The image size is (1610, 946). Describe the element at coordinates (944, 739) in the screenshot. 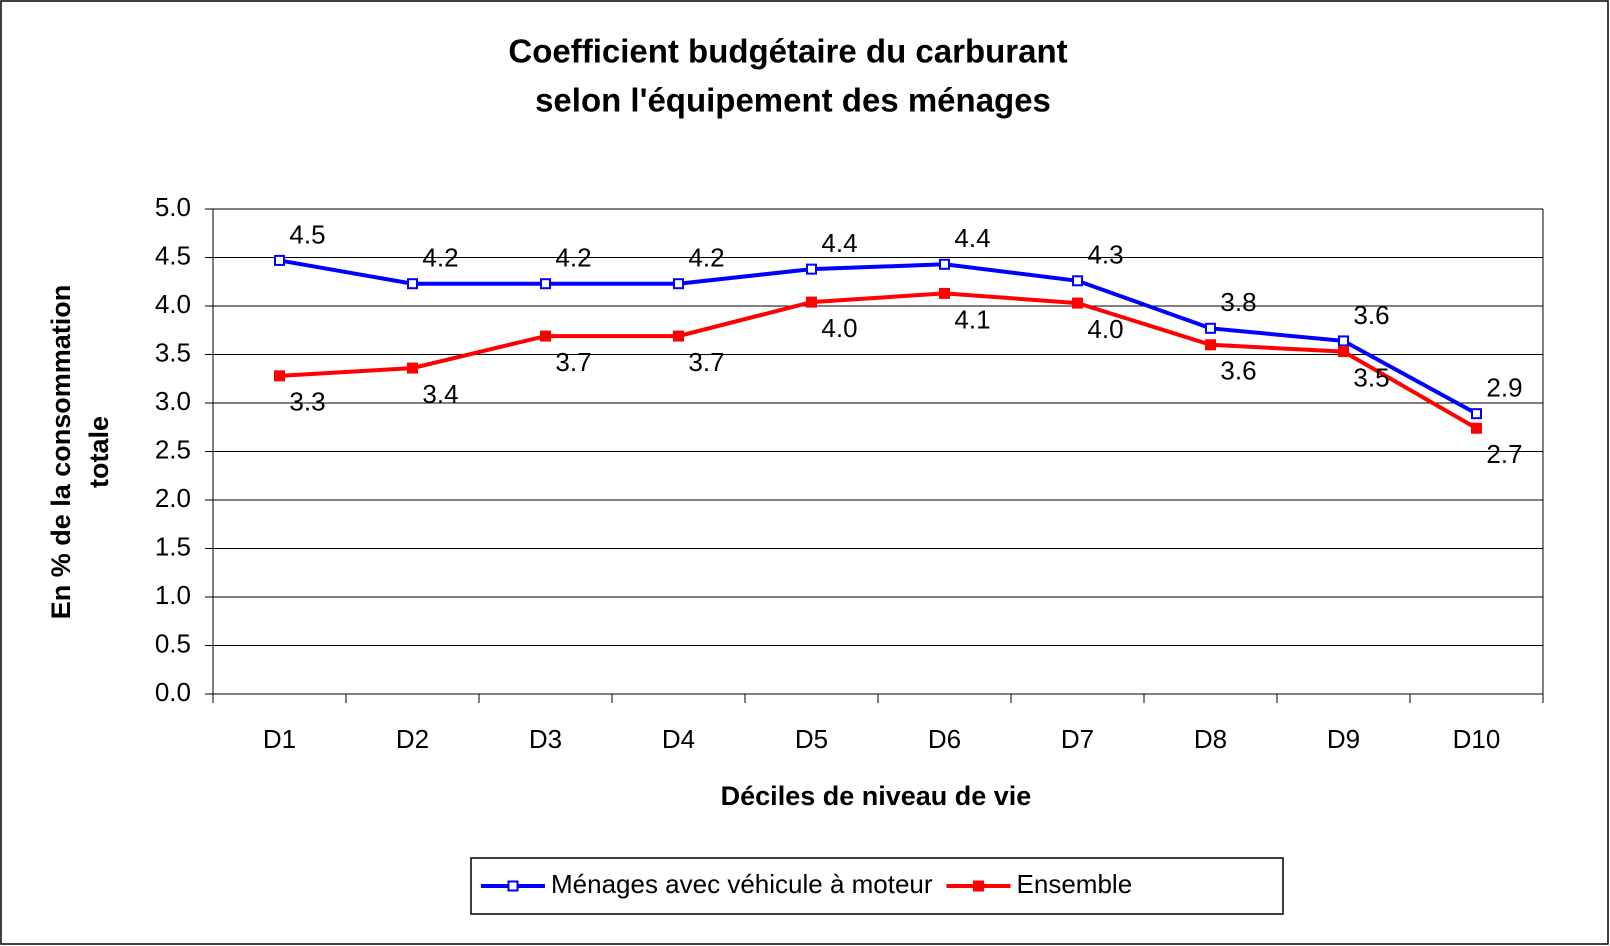

I see `x-tick-label: D6` at that location.